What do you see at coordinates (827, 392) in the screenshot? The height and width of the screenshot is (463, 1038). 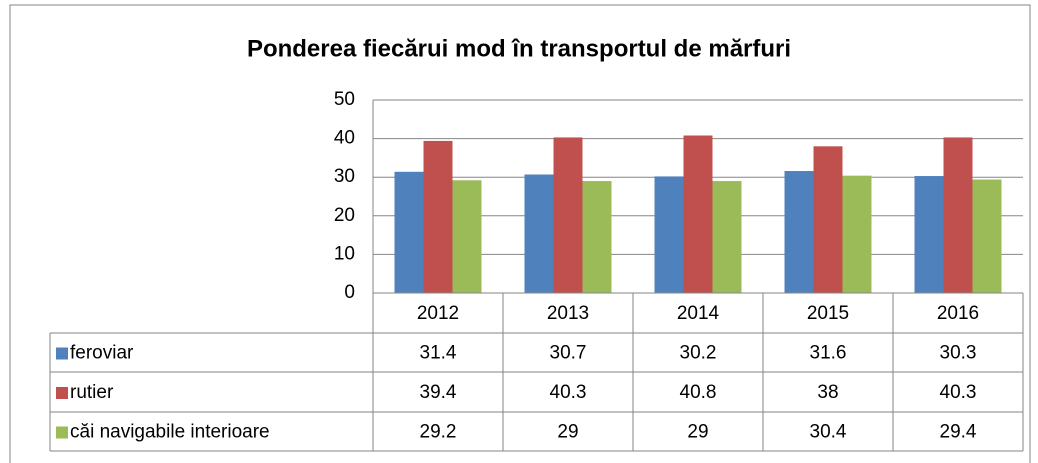 I see `table-value: 38` at bounding box center [827, 392].